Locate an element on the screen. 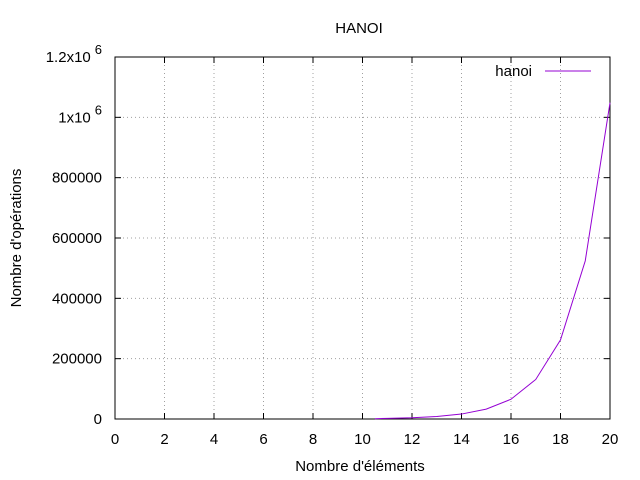 The image size is (640, 480). x-tick-label: 18 is located at coordinates (560, 439).